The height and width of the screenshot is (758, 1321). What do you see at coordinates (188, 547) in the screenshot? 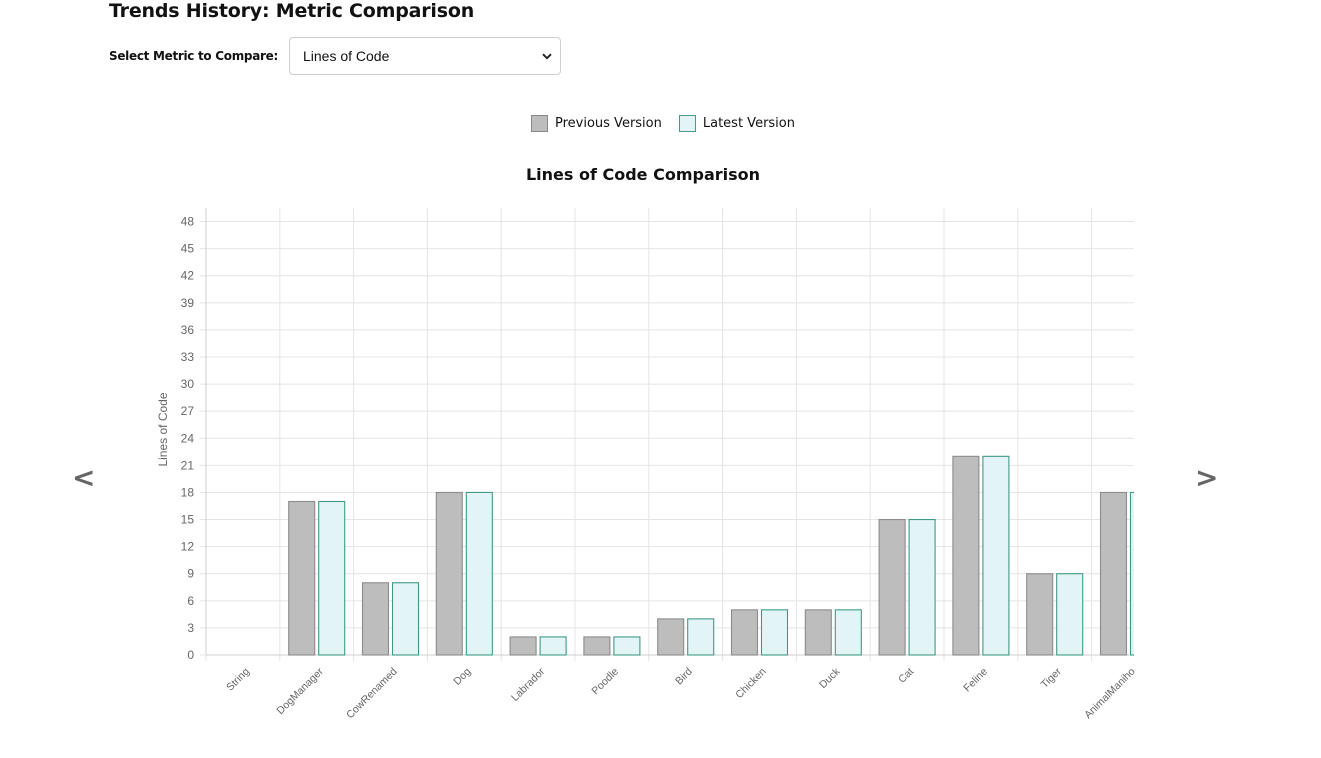
I see `y-tick-label: 12` at bounding box center [188, 547].